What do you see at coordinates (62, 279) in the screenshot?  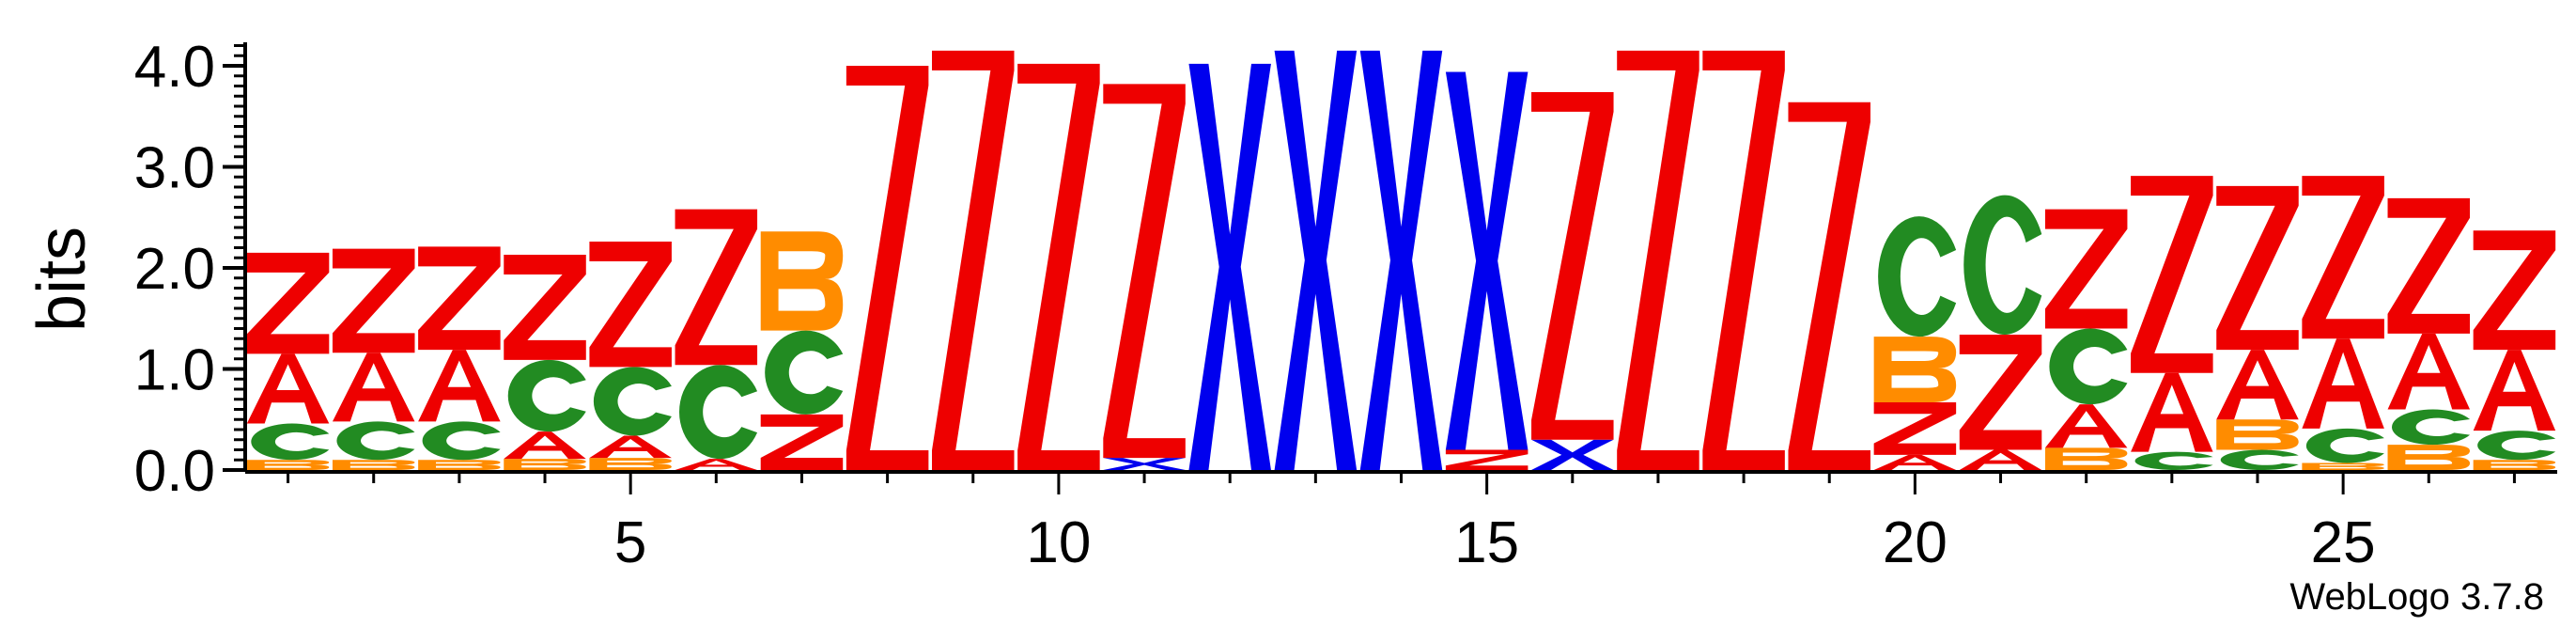 I see `y-axis-label: bits` at bounding box center [62, 279].